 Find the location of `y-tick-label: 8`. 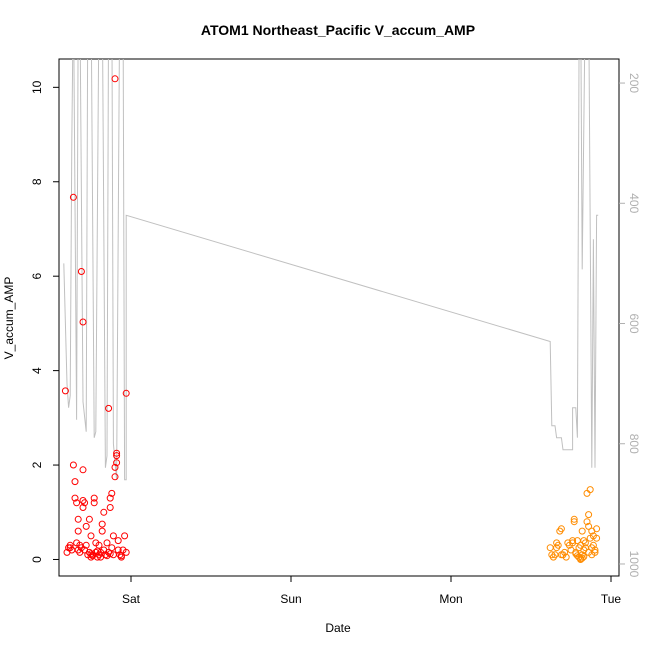

y-tick-label: 8 is located at coordinates (37, 181).